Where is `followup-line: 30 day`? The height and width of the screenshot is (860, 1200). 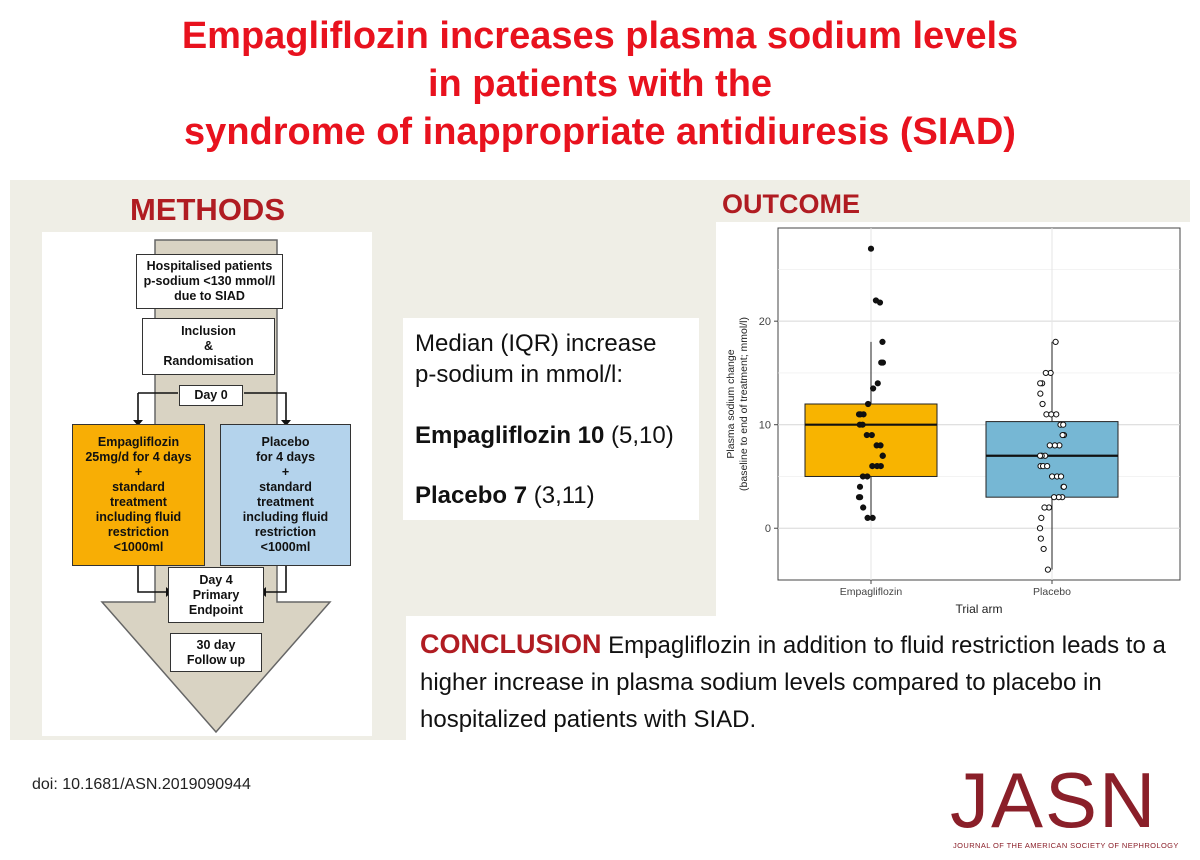 followup-line: 30 day is located at coordinates (216, 644).